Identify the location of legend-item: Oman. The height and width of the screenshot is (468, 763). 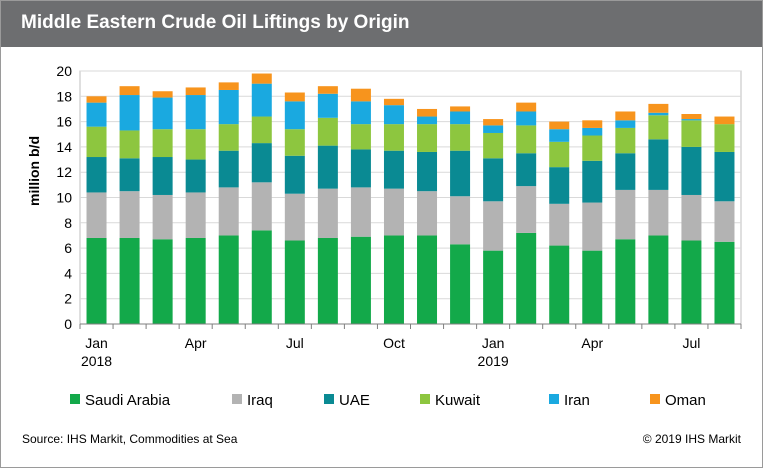
(678, 400).